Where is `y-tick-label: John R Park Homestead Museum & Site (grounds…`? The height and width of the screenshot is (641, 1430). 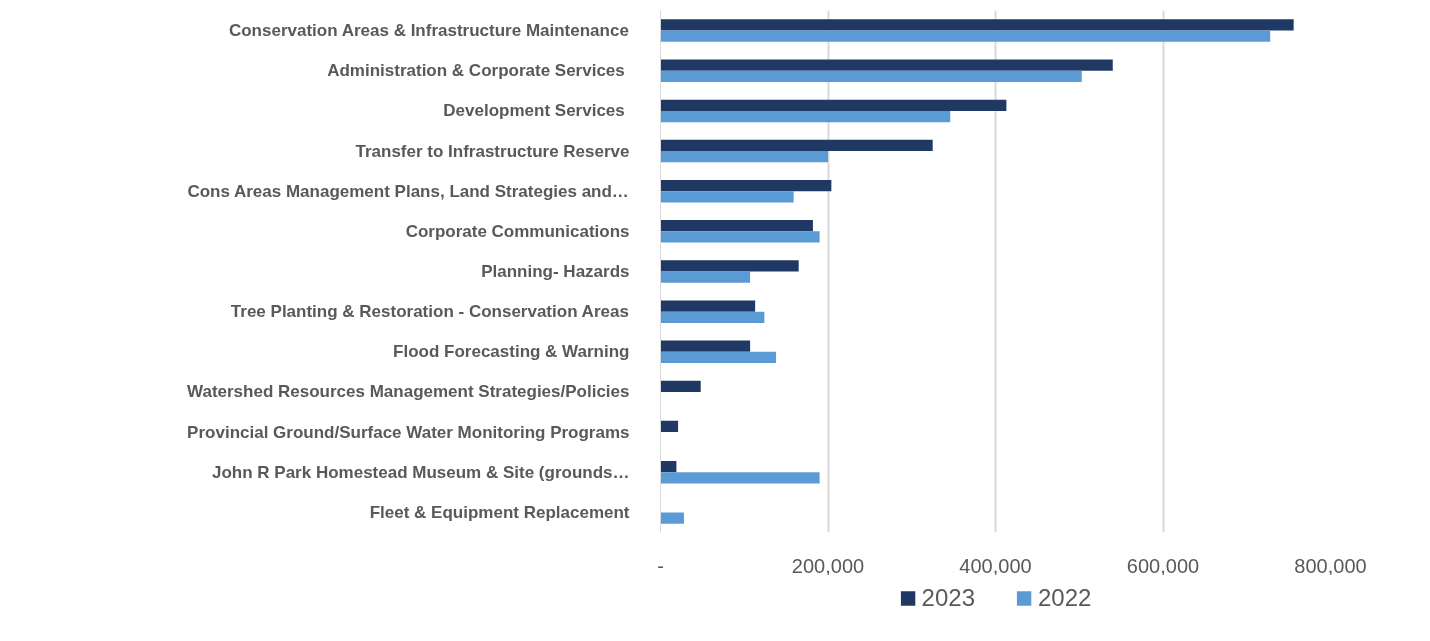
y-tick-label: John R Park Homestead Museum & Site (grounds… is located at coordinates (420, 472).